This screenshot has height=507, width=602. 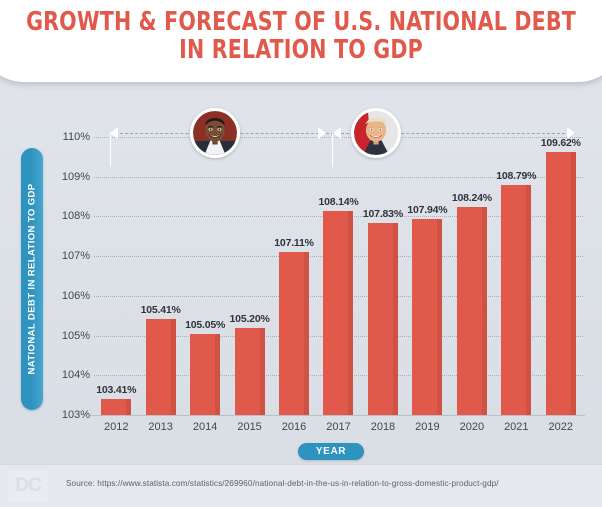 I want to click on bar-value-label: 107.94%, so click(x=427, y=209).